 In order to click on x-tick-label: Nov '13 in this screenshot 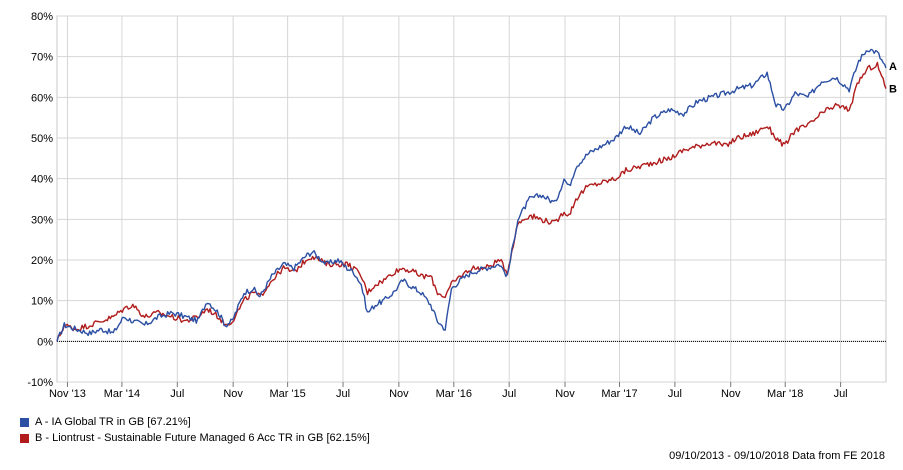, I will do `click(67, 394)`.